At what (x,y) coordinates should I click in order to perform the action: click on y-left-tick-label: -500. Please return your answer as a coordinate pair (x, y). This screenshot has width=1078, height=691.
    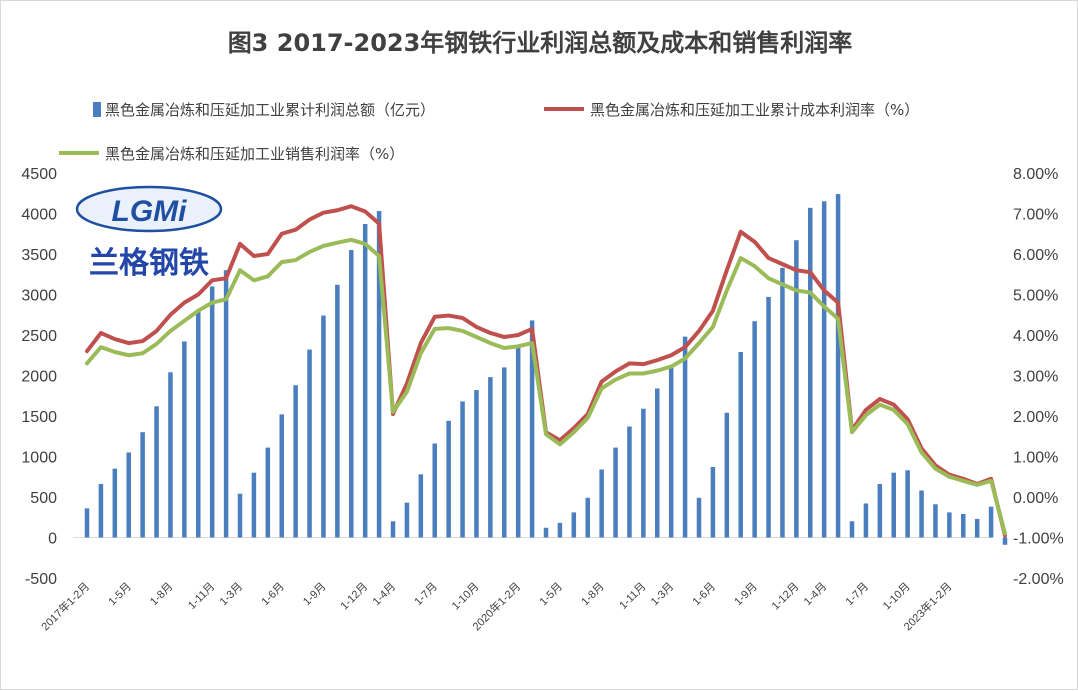
    Looking at the image, I should click on (41, 579).